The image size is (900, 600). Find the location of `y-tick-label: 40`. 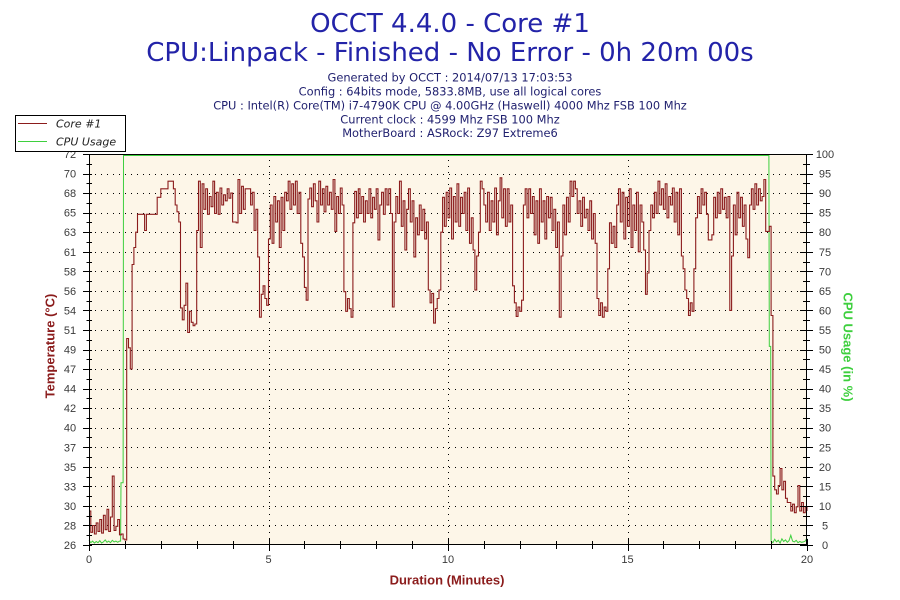

y-tick-label: 40 is located at coordinates (70, 429).